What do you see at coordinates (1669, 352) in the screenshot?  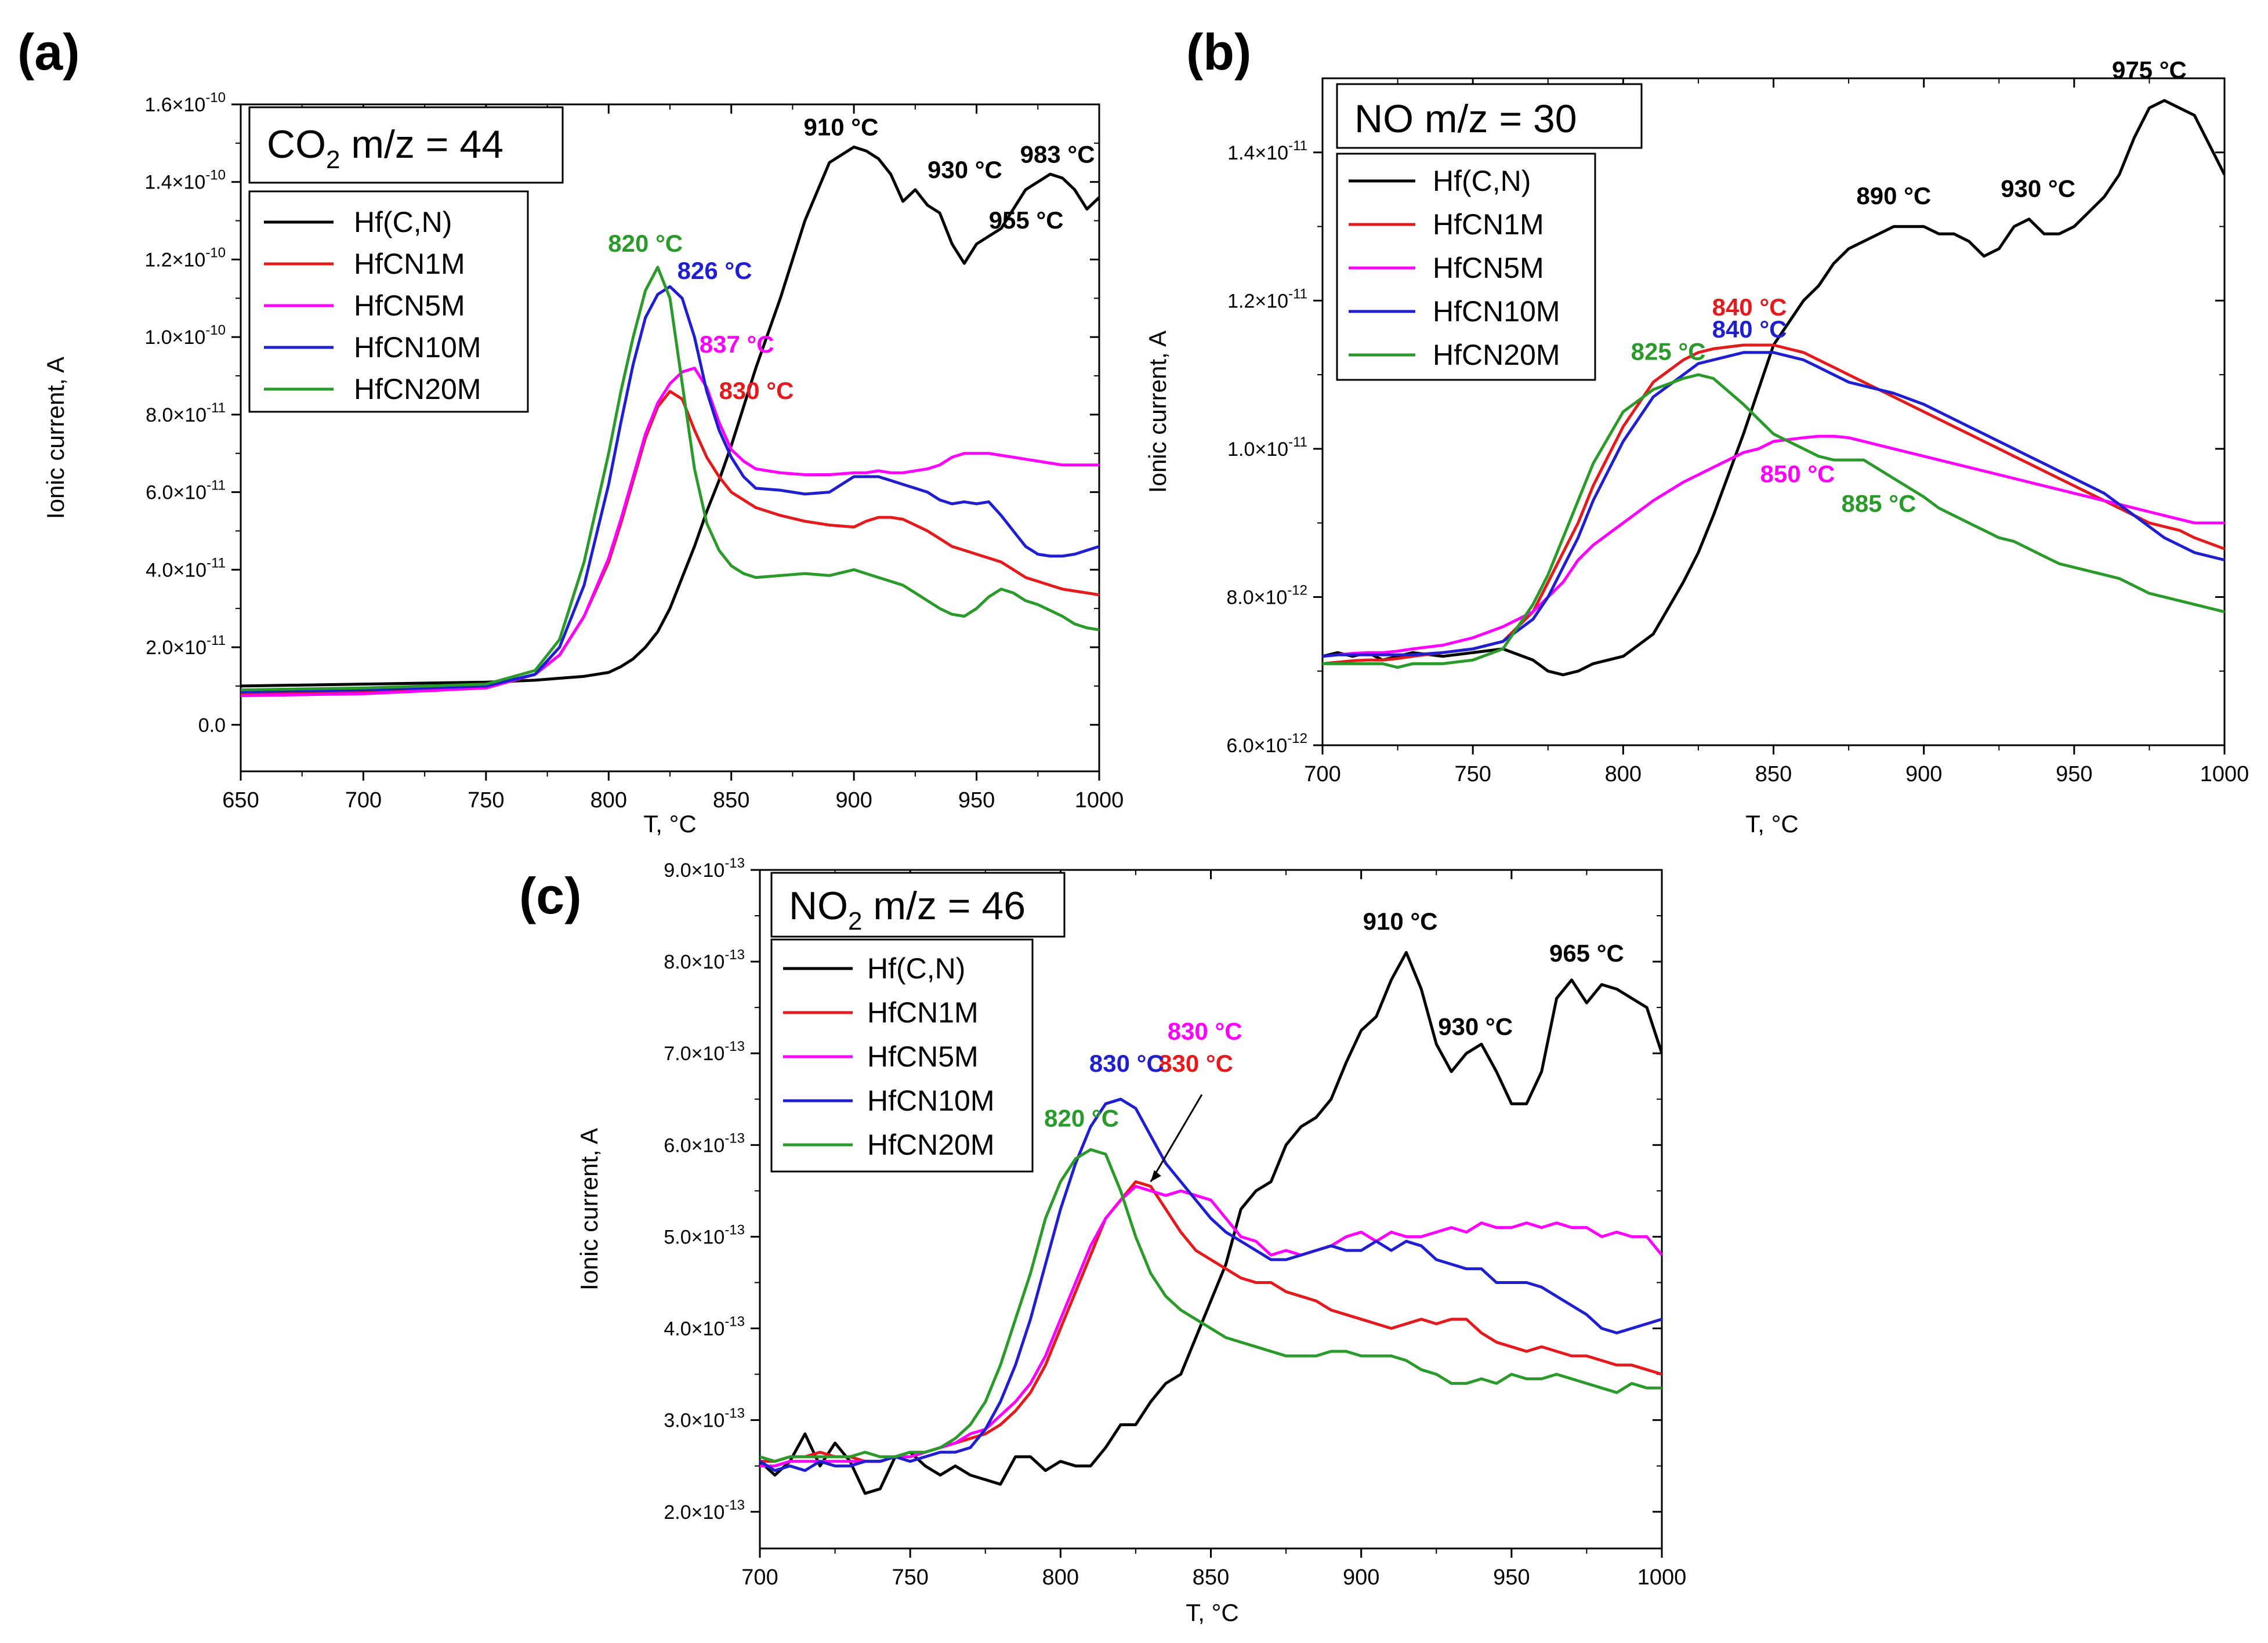 I see `peak-annotation: 825 °C` at bounding box center [1669, 352].